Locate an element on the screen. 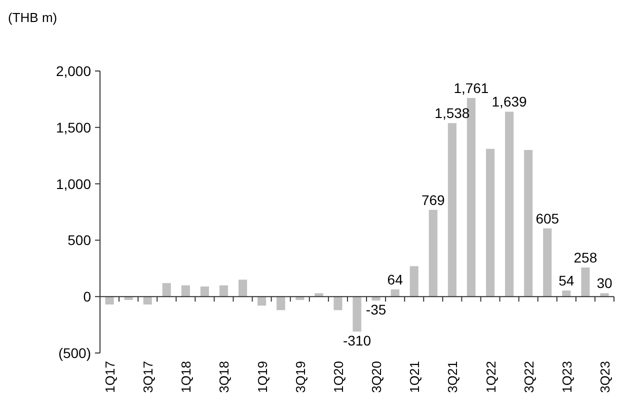 This screenshot has width=622, height=414. data-label: 605 is located at coordinates (548, 218).